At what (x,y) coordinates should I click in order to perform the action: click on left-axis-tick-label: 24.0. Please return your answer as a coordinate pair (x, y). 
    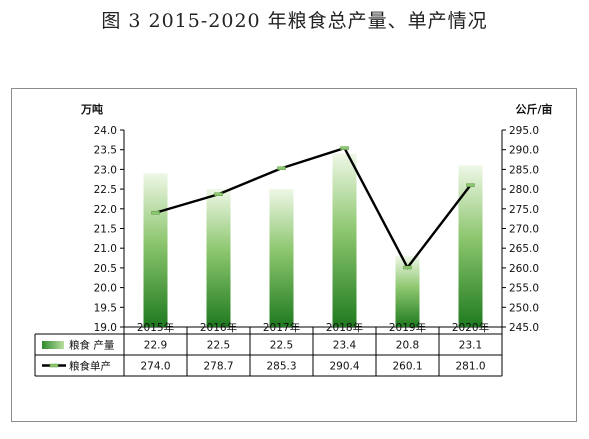
    Looking at the image, I should click on (105, 131).